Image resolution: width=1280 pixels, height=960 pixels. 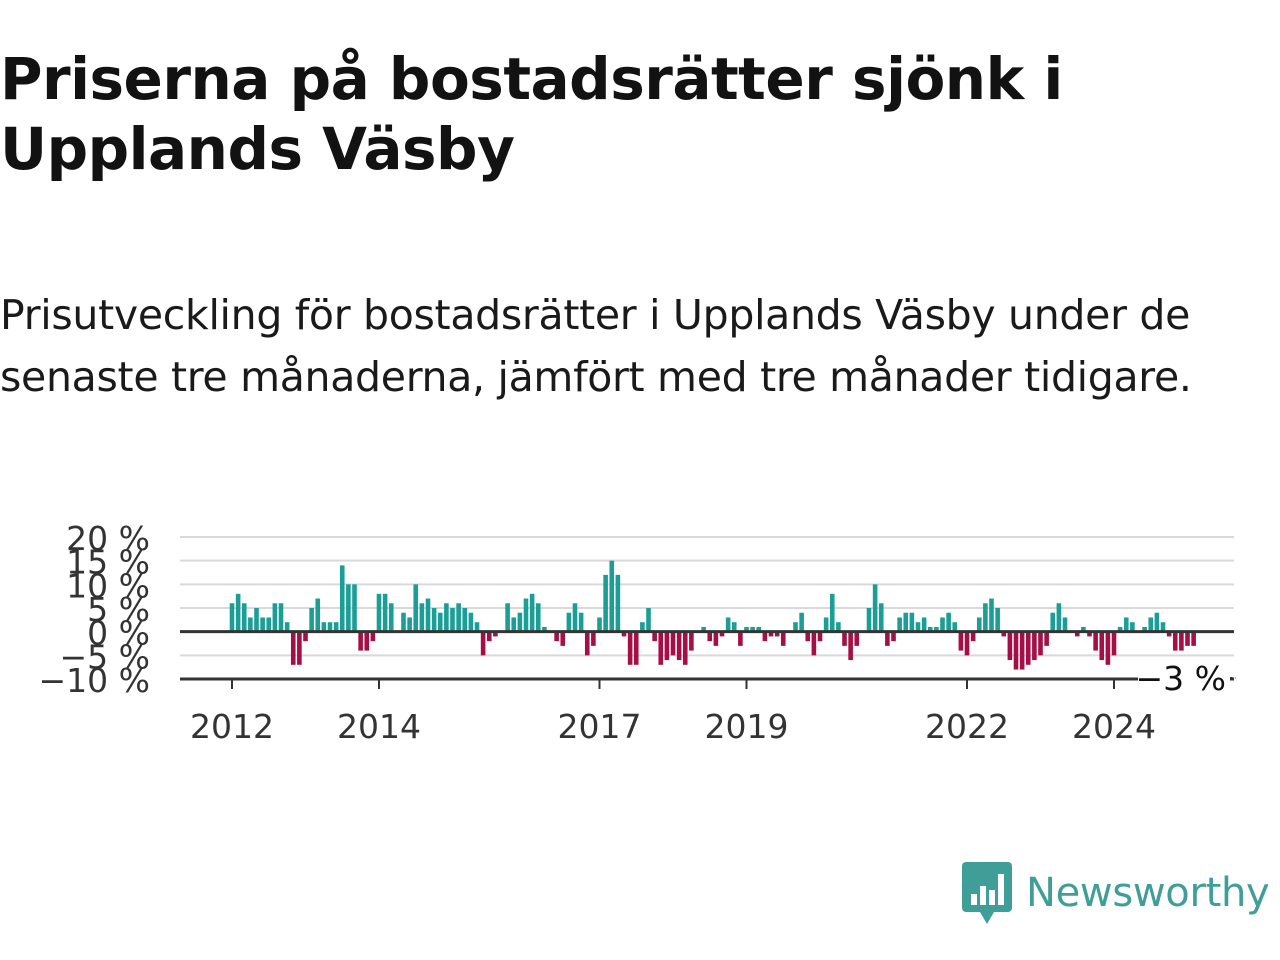 What do you see at coordinates (118, 633) in the screenshot?
I see `y-tick-label: 0 %` at bounding box center [118, 633].